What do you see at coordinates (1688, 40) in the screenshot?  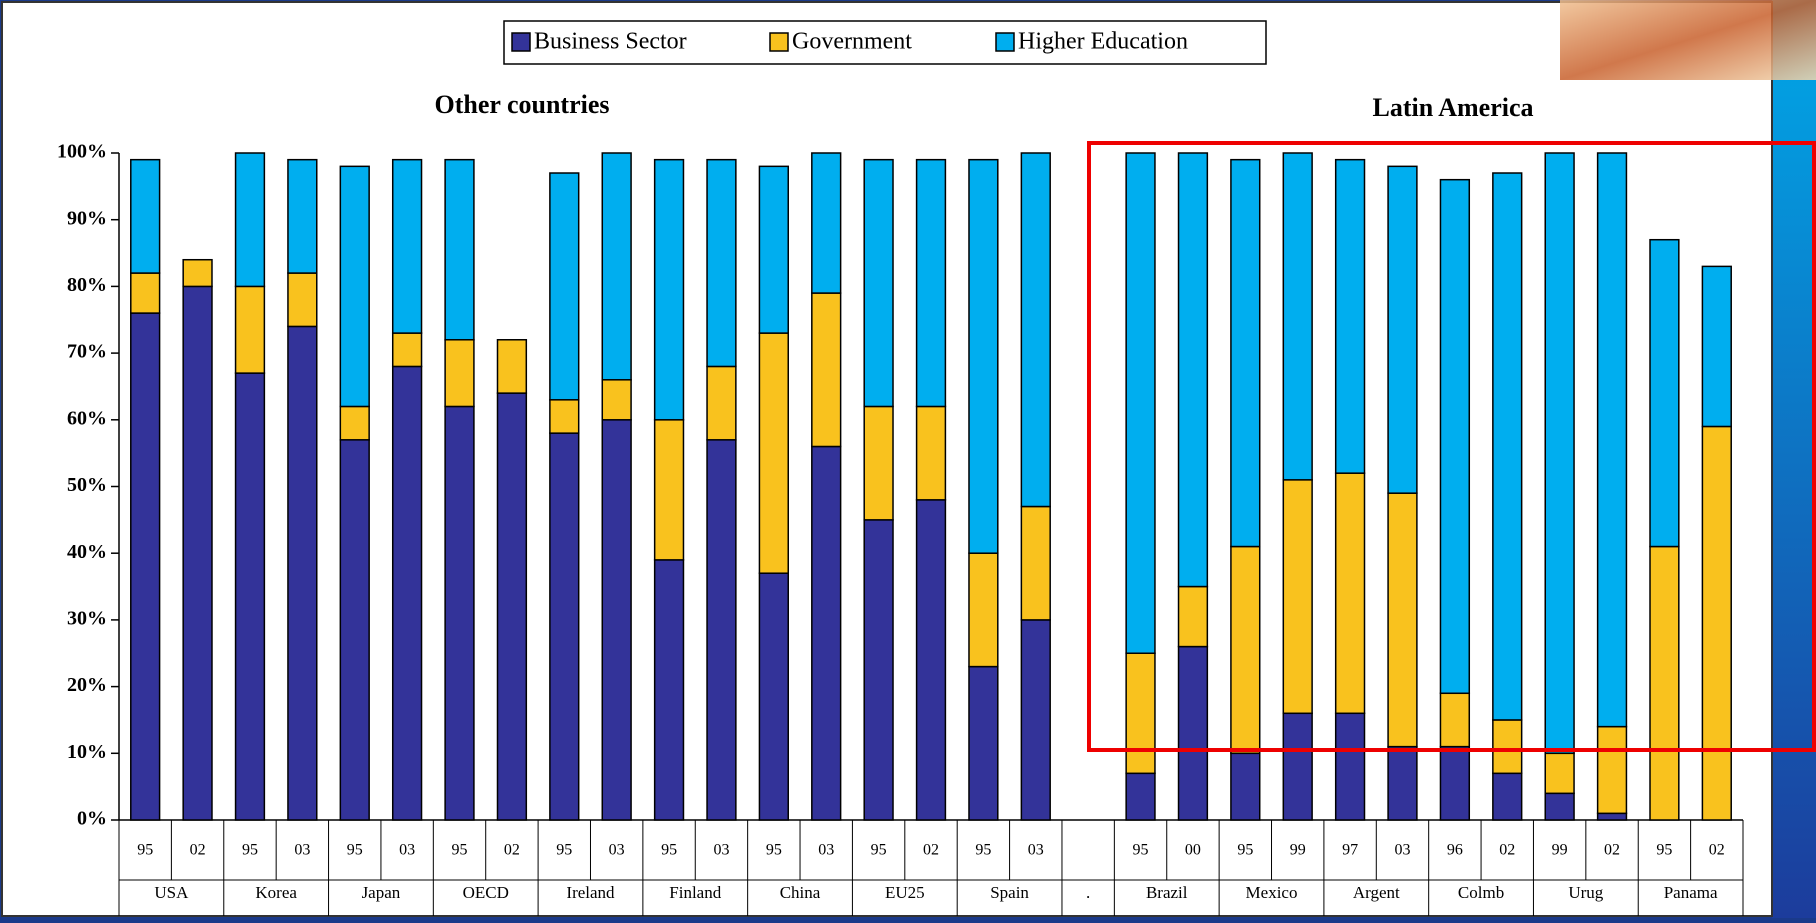 I see `corner-image` at bounding box center [1688, 40].